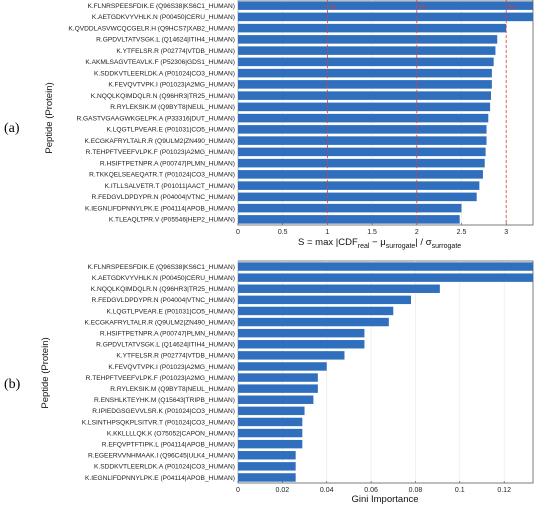  Describe the element at coordinates (504, 490) in the screenshot. I see `x-tick-label: 0.12` at that location.